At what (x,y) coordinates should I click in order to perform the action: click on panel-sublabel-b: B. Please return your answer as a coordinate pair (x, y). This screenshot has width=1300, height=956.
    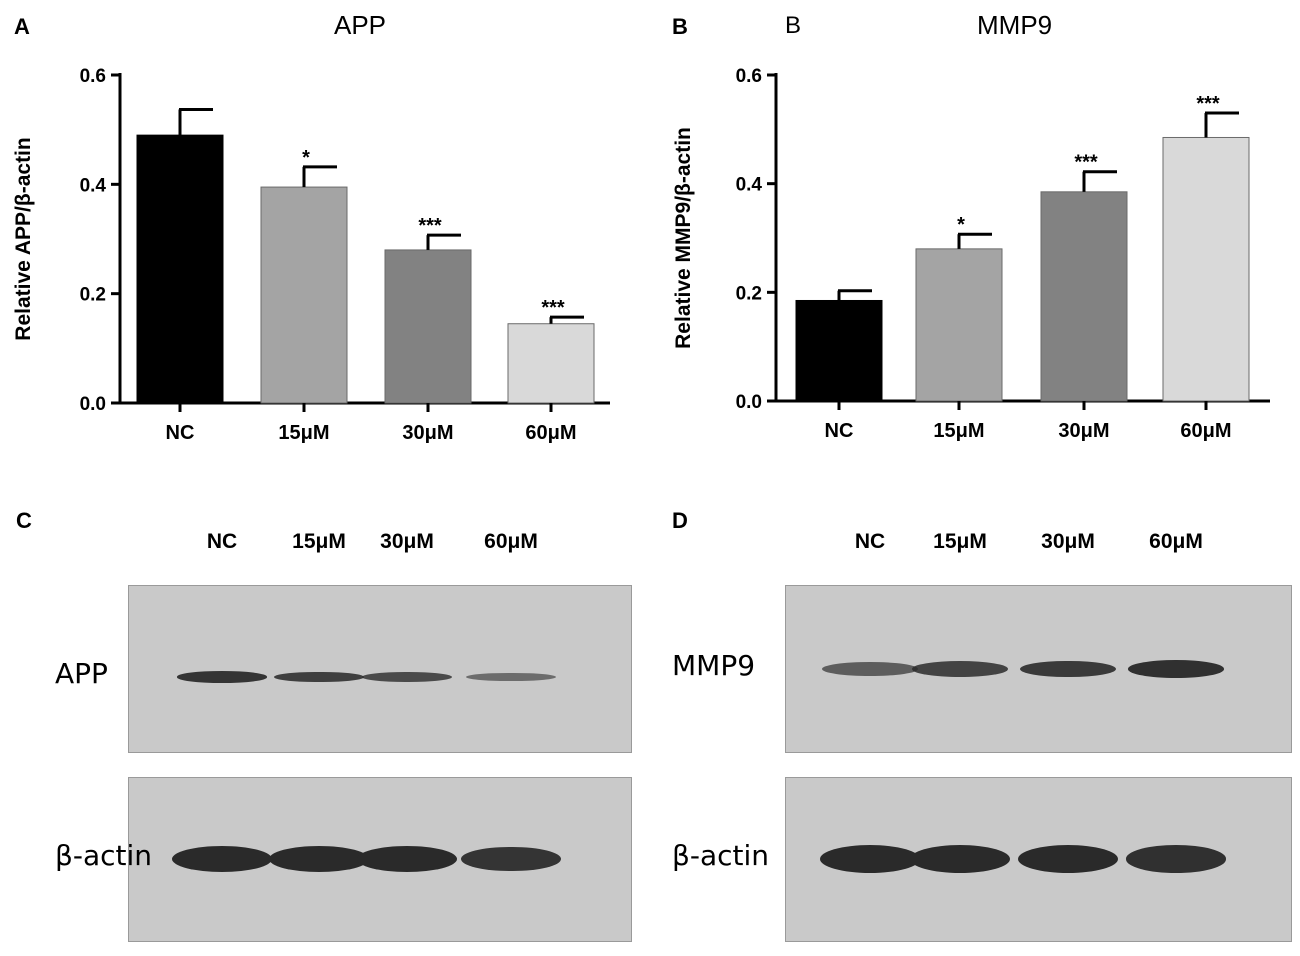
    Looking at the image, I should click on (793, 25).